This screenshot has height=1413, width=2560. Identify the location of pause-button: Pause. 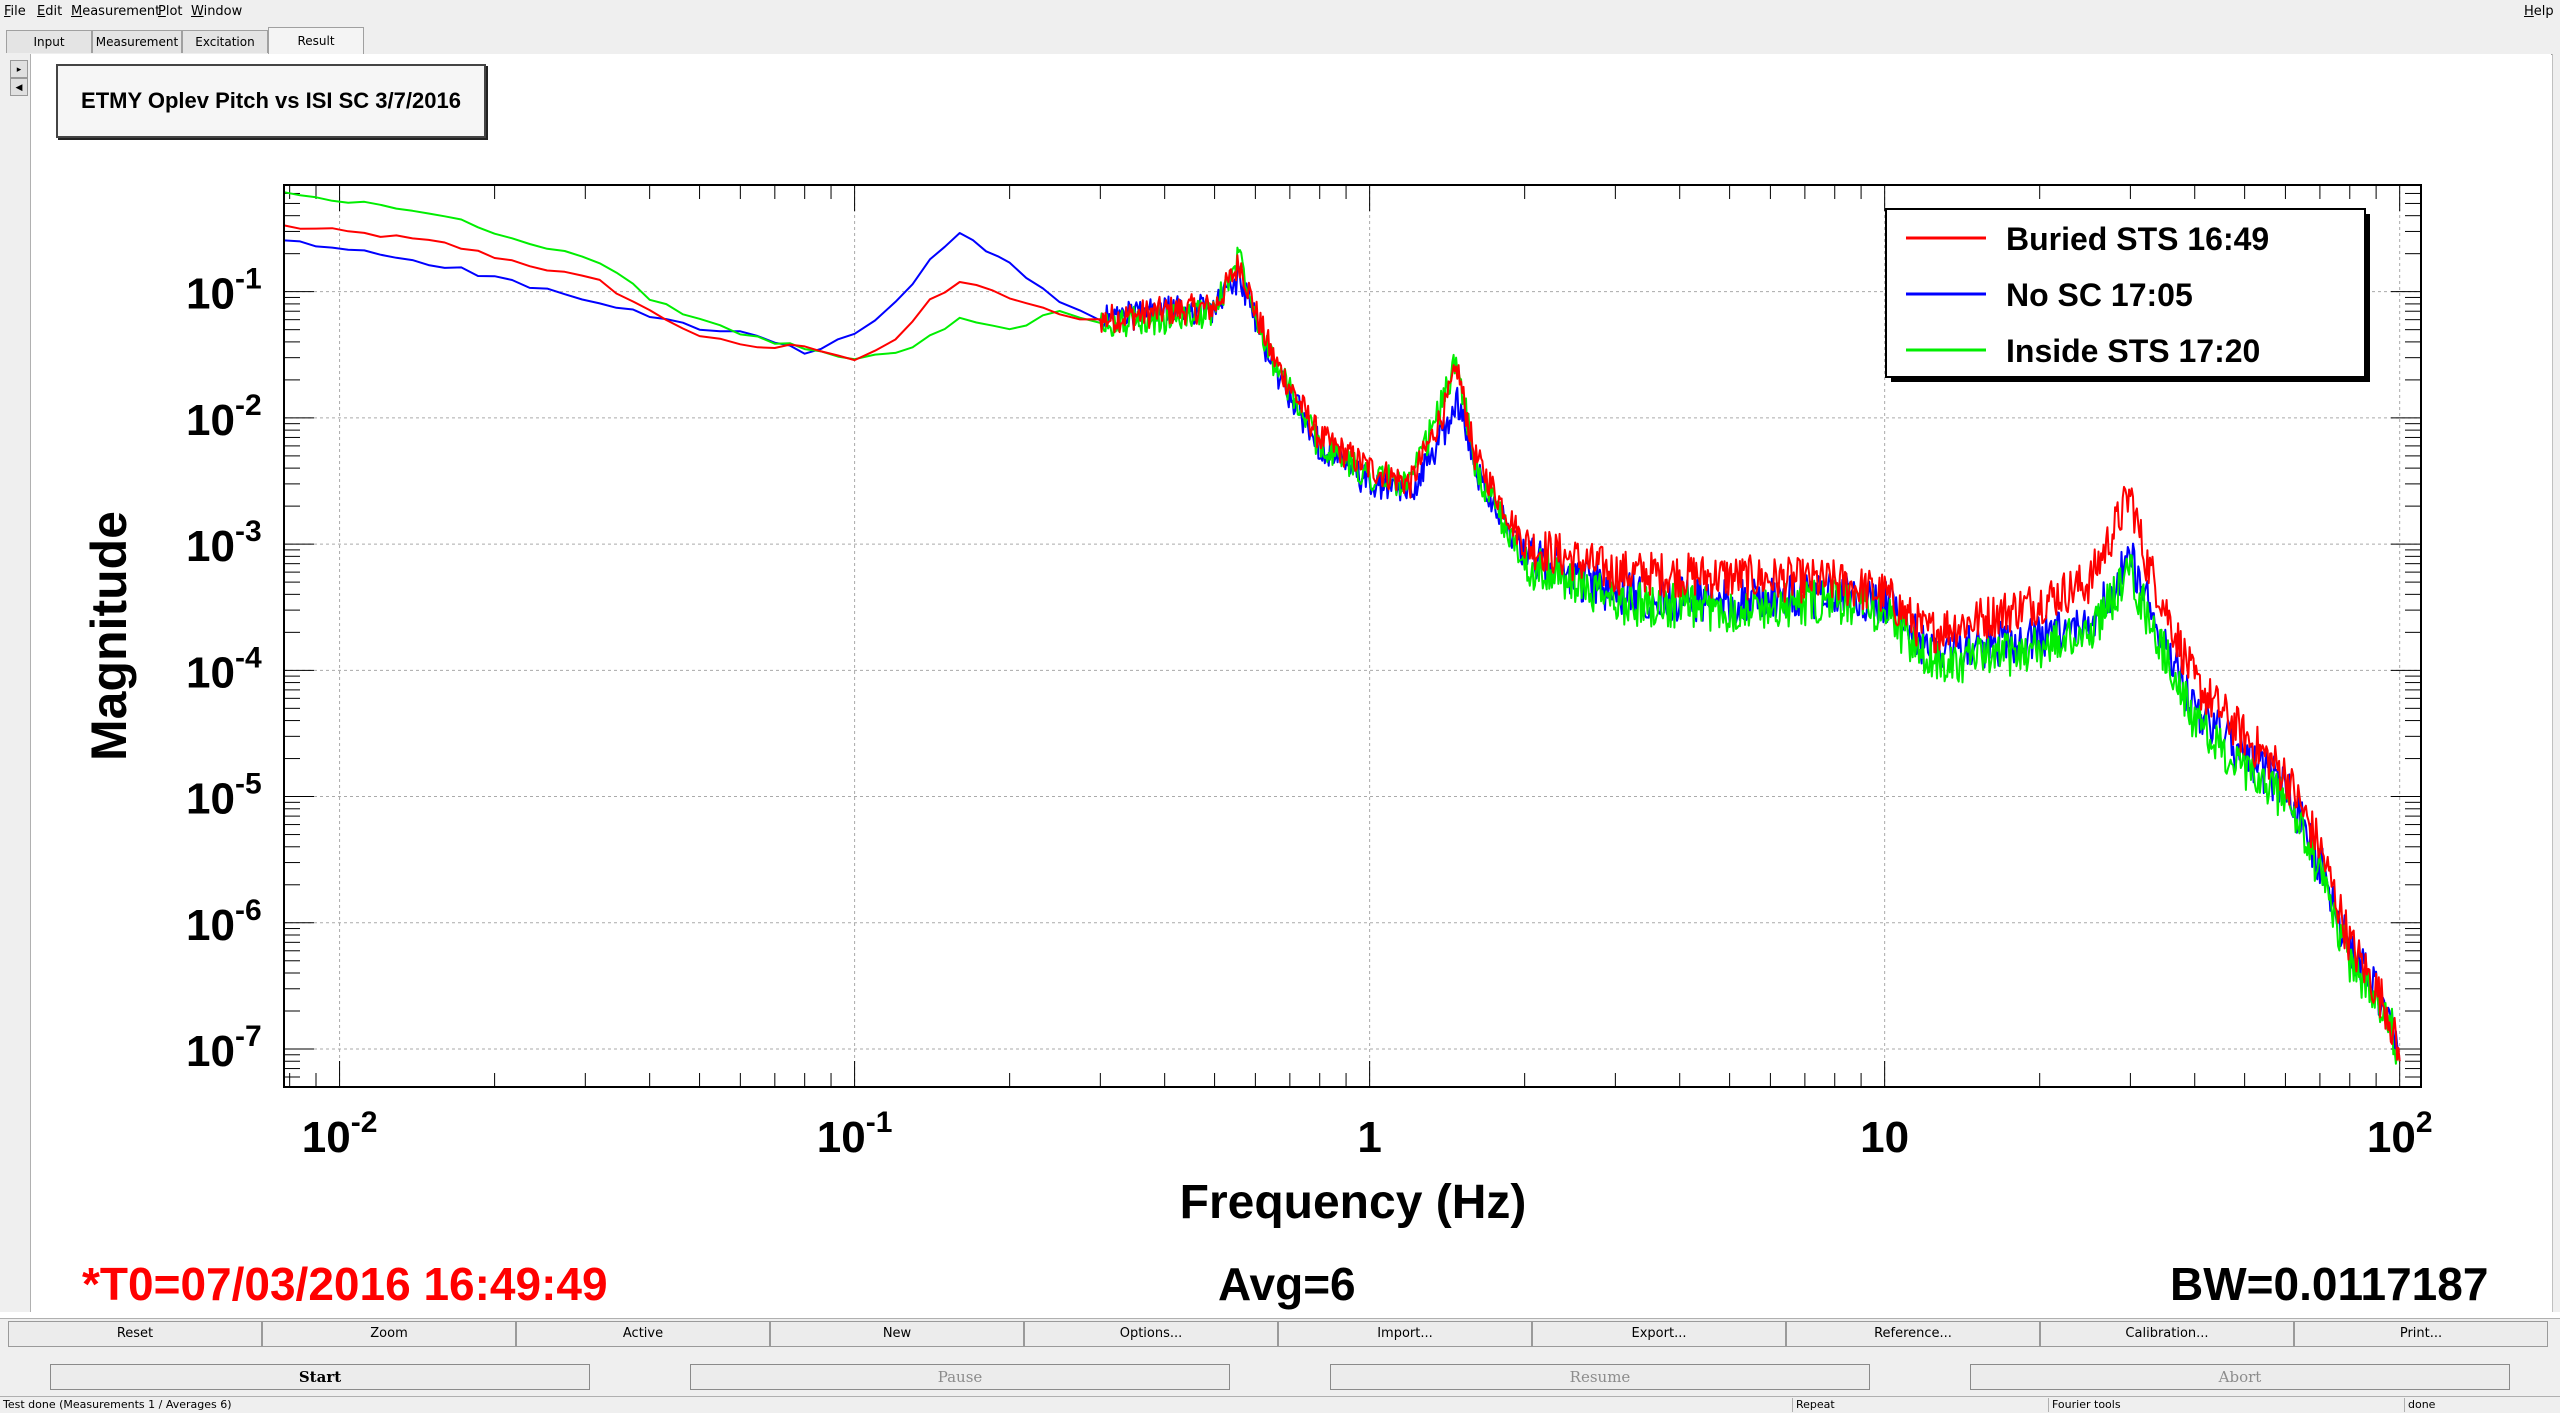
(960, 1377).